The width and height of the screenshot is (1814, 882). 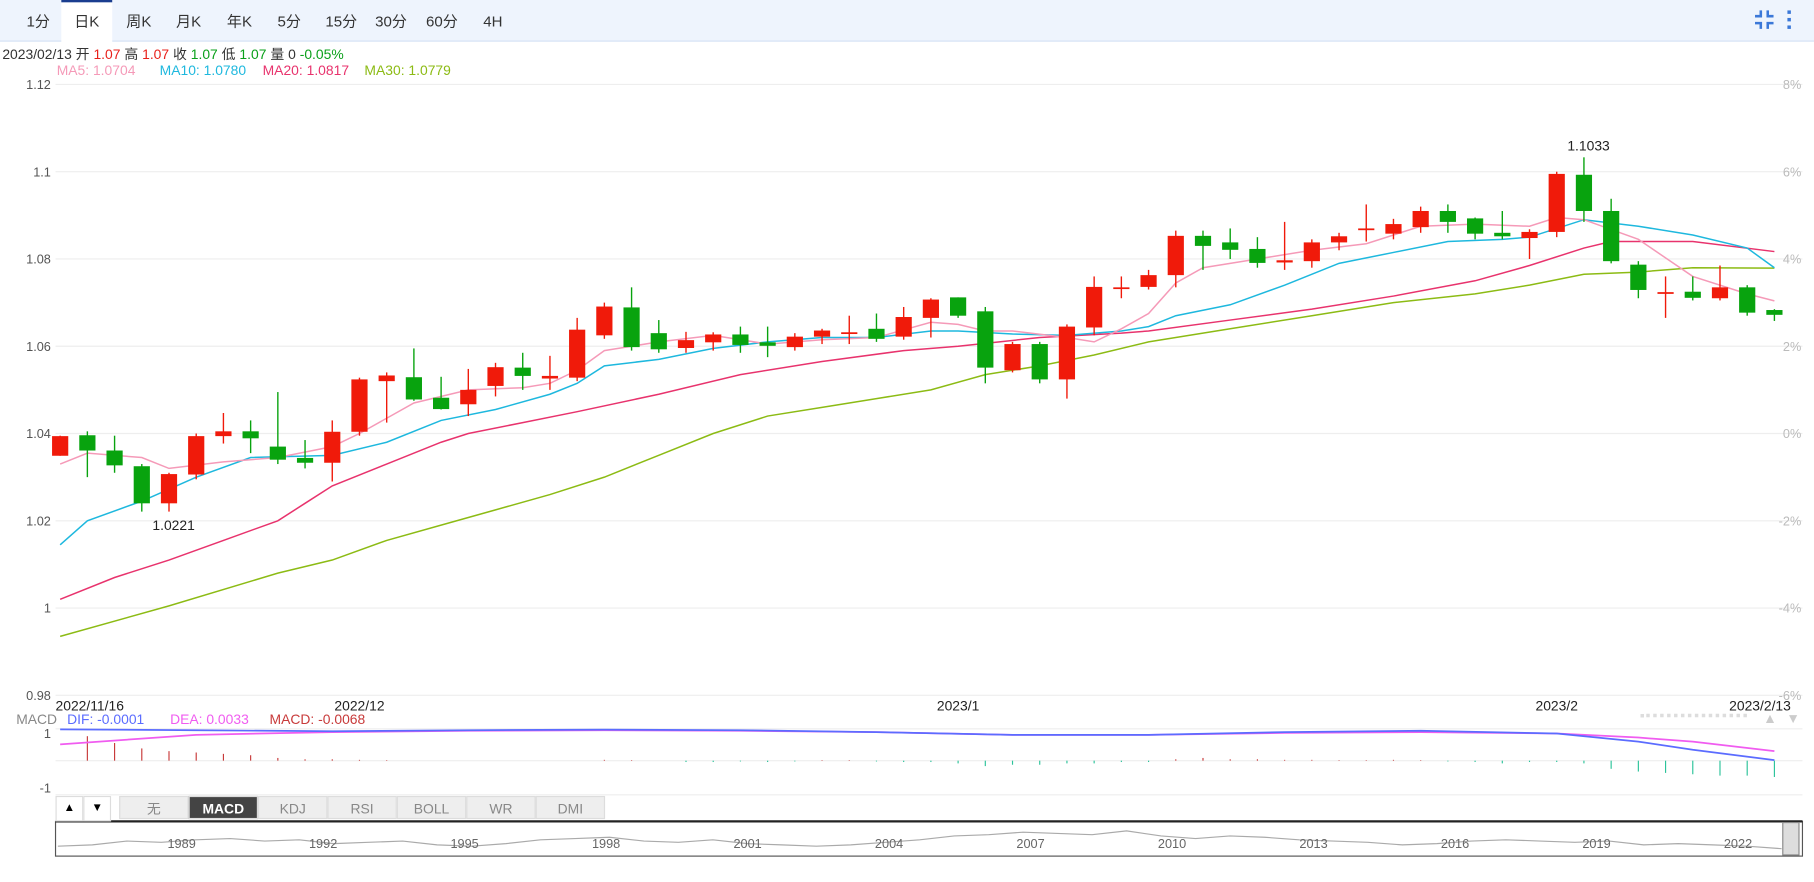 What do you see at coordinates (106, 719) in the screenshot?
I see `dif-value: DIF: -0.0001` at bounding box center [106, 719].